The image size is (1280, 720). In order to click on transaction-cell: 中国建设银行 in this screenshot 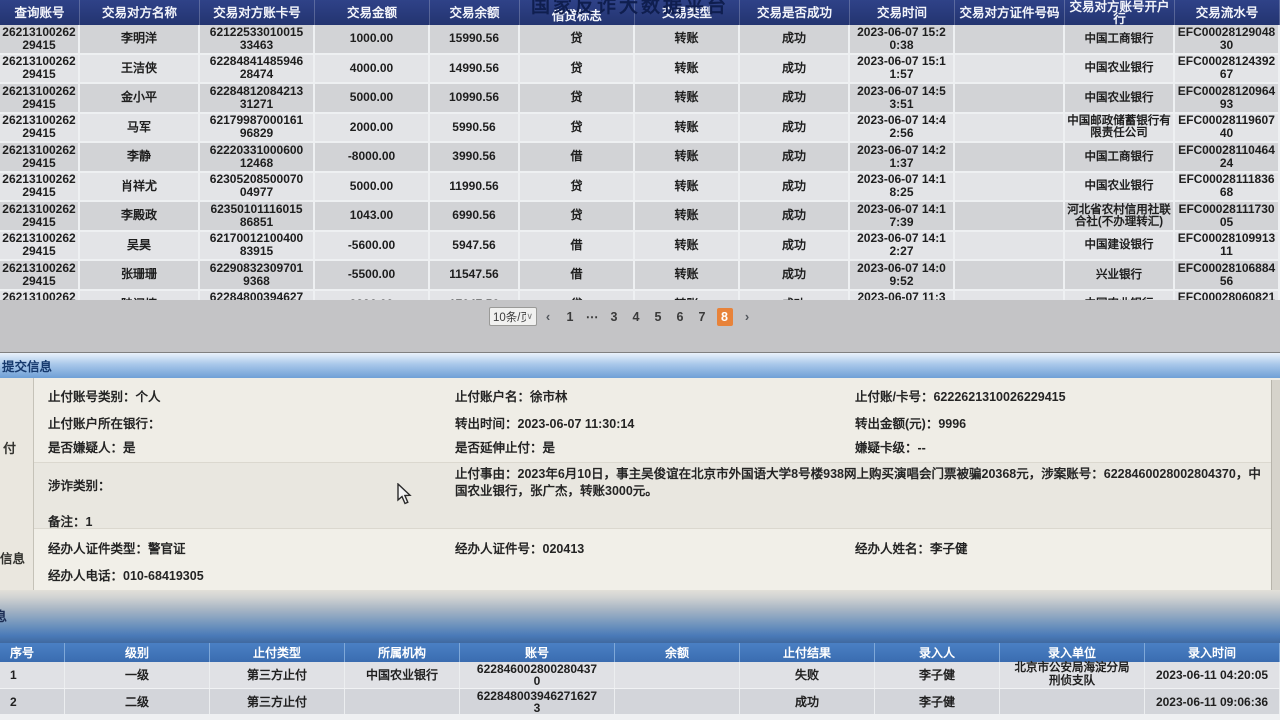, I will do `click(1120, 245)`.